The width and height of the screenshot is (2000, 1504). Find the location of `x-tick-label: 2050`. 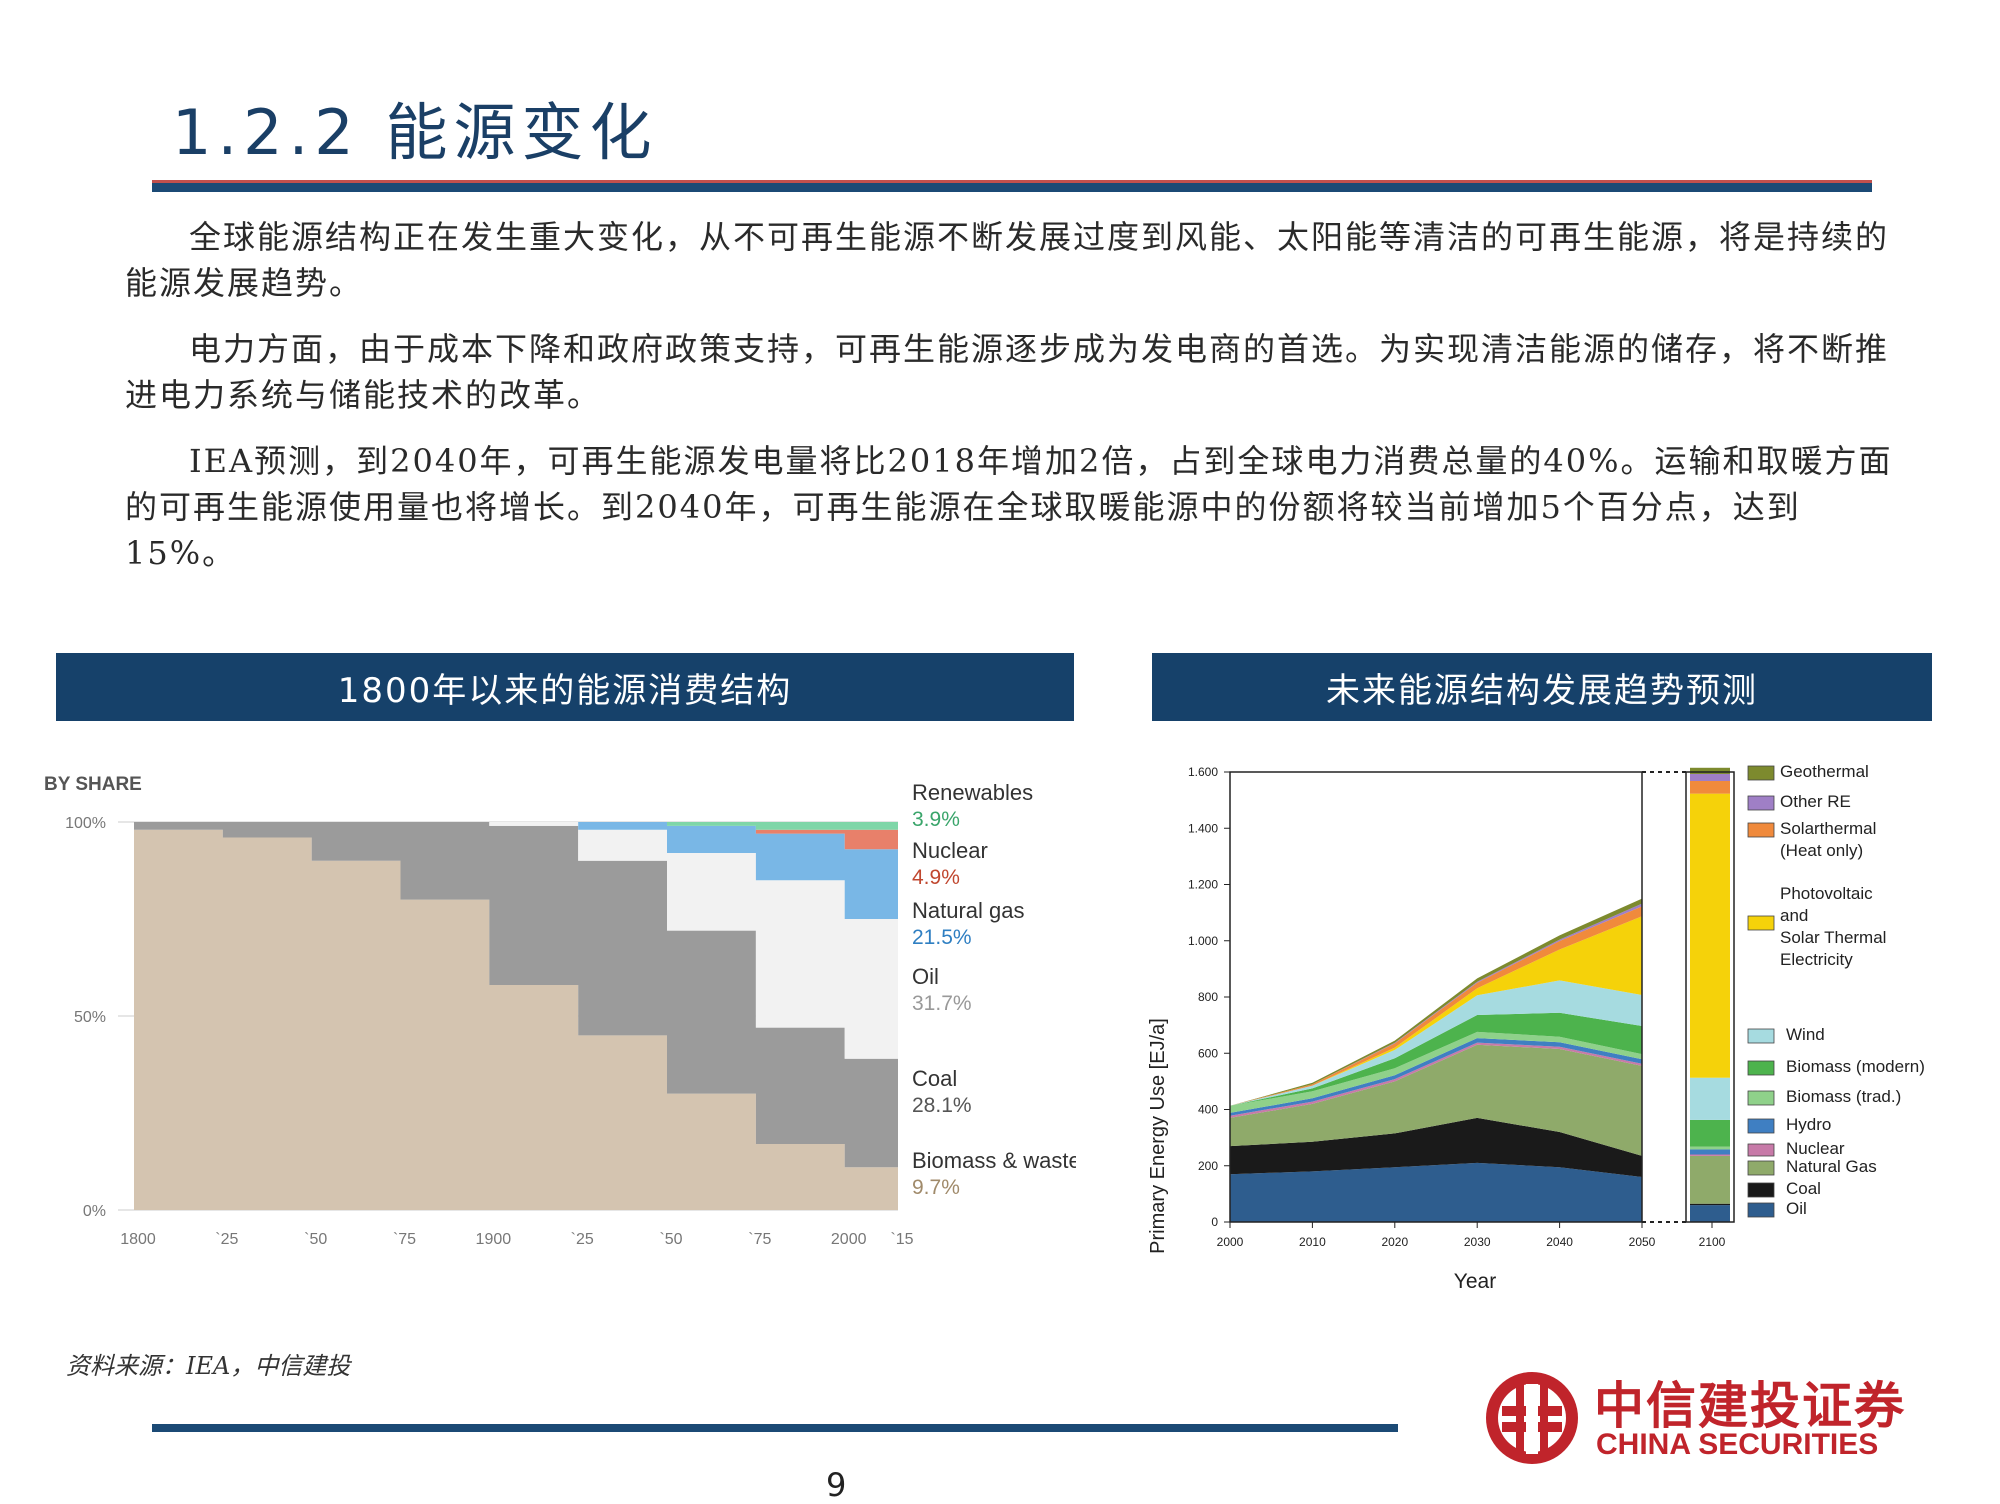

x-tick-label: 2050 is located at coordinates (1642, 1242).